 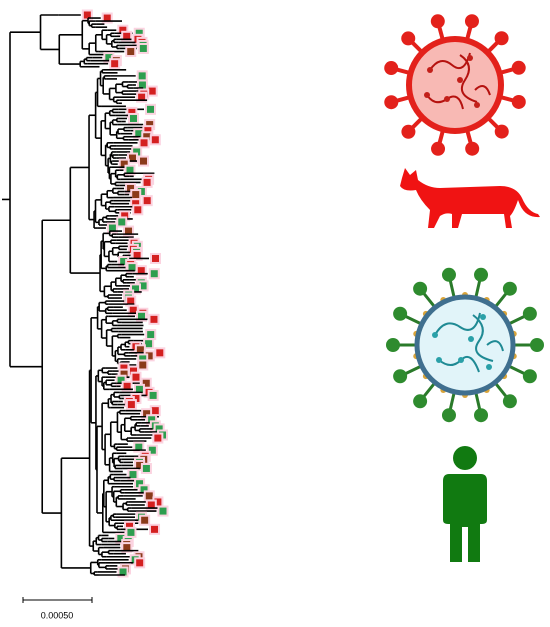 What do you see at coordinates (470, 198) in the screenshot?
I see `cat-icon` at bounding box center [470, 198].